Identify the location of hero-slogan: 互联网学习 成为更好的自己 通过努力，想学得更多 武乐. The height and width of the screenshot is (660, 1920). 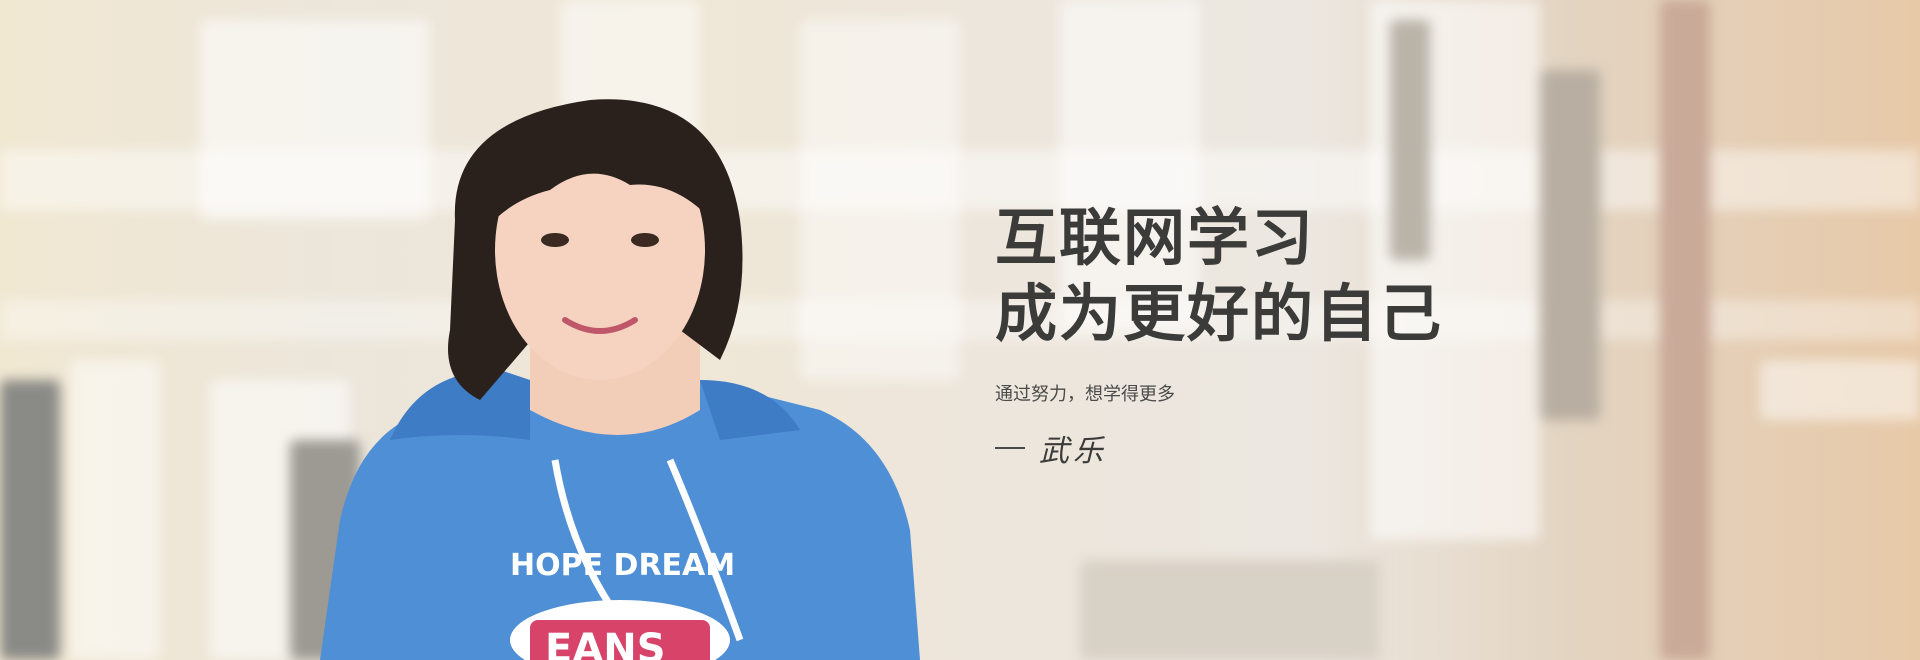
(1219, 335).